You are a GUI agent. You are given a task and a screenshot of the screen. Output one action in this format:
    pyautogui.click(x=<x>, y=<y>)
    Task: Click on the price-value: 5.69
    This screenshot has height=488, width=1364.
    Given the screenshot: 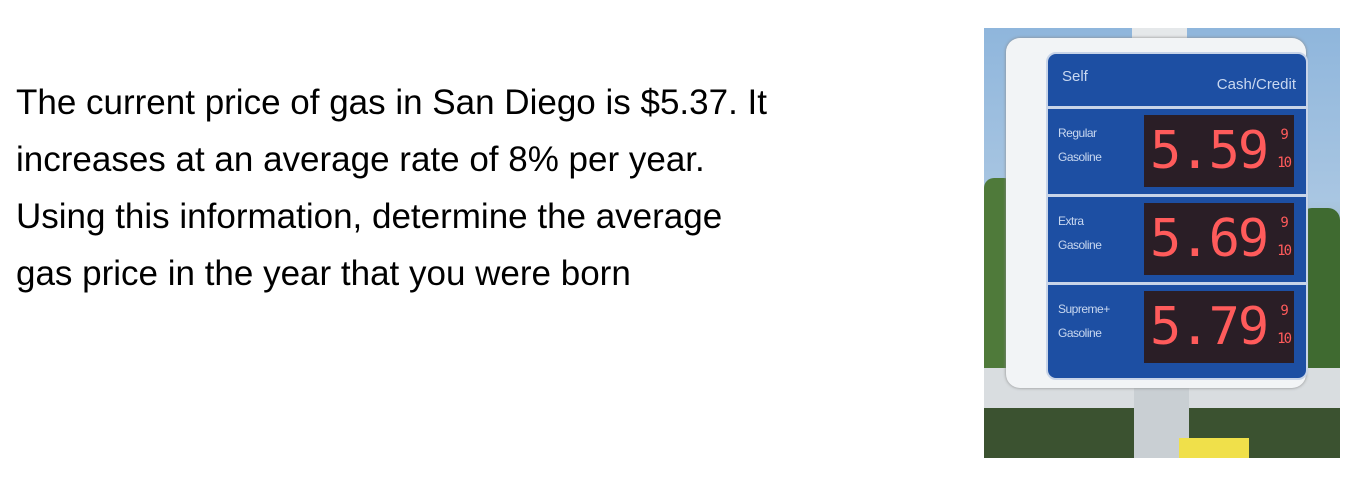 What is the action you would take?
    pyautogui.click(x=1209, y=239)
    